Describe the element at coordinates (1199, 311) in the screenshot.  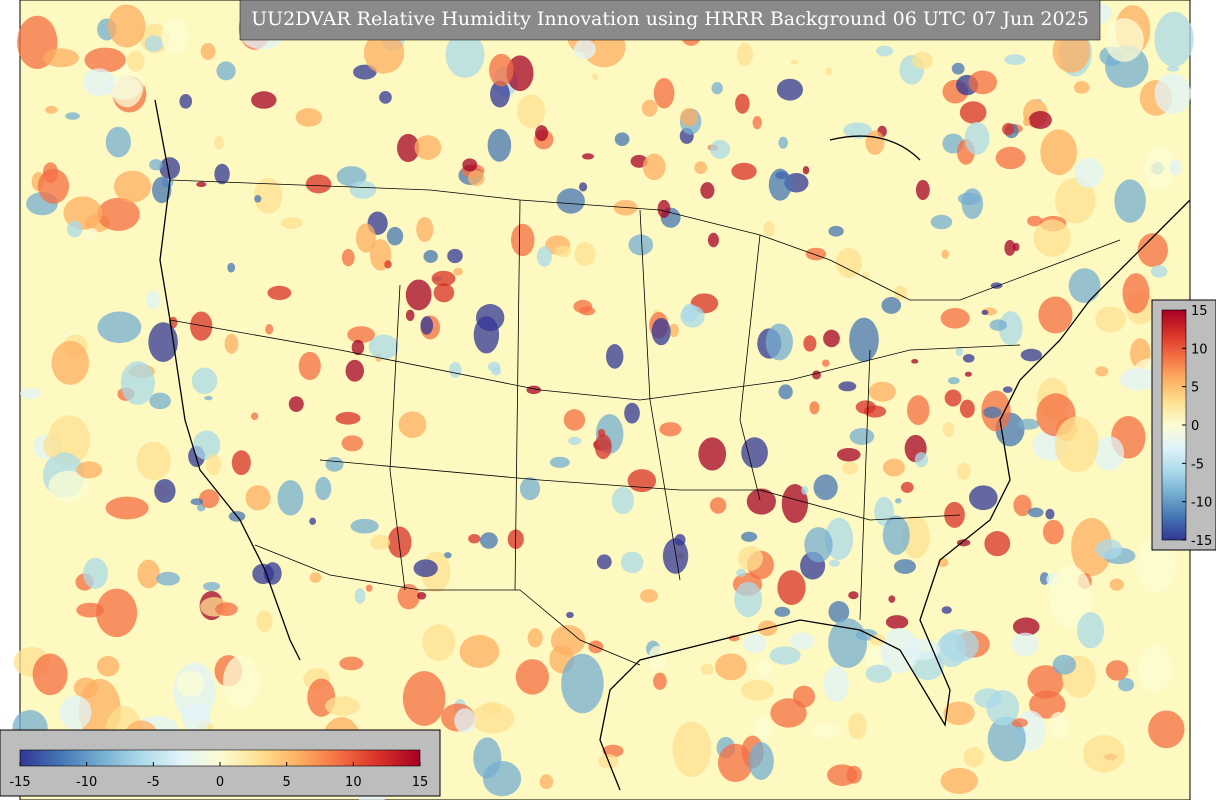
I see `tick-label: 15` at that location.